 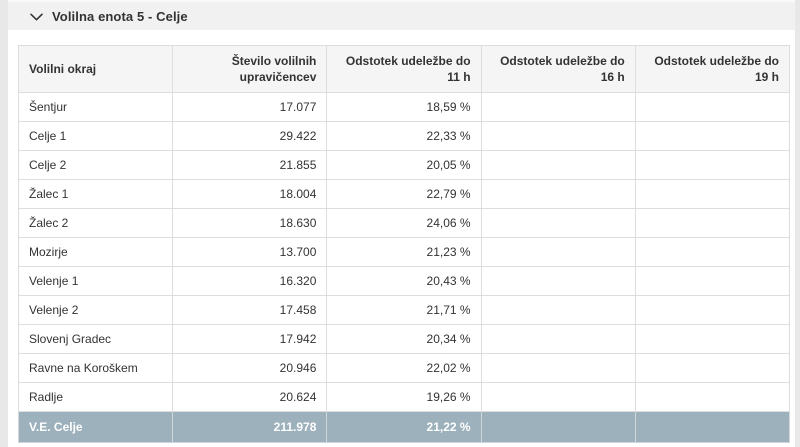 I want to click on cell-pct11: 21,23 %, so click(x=404, y=252).